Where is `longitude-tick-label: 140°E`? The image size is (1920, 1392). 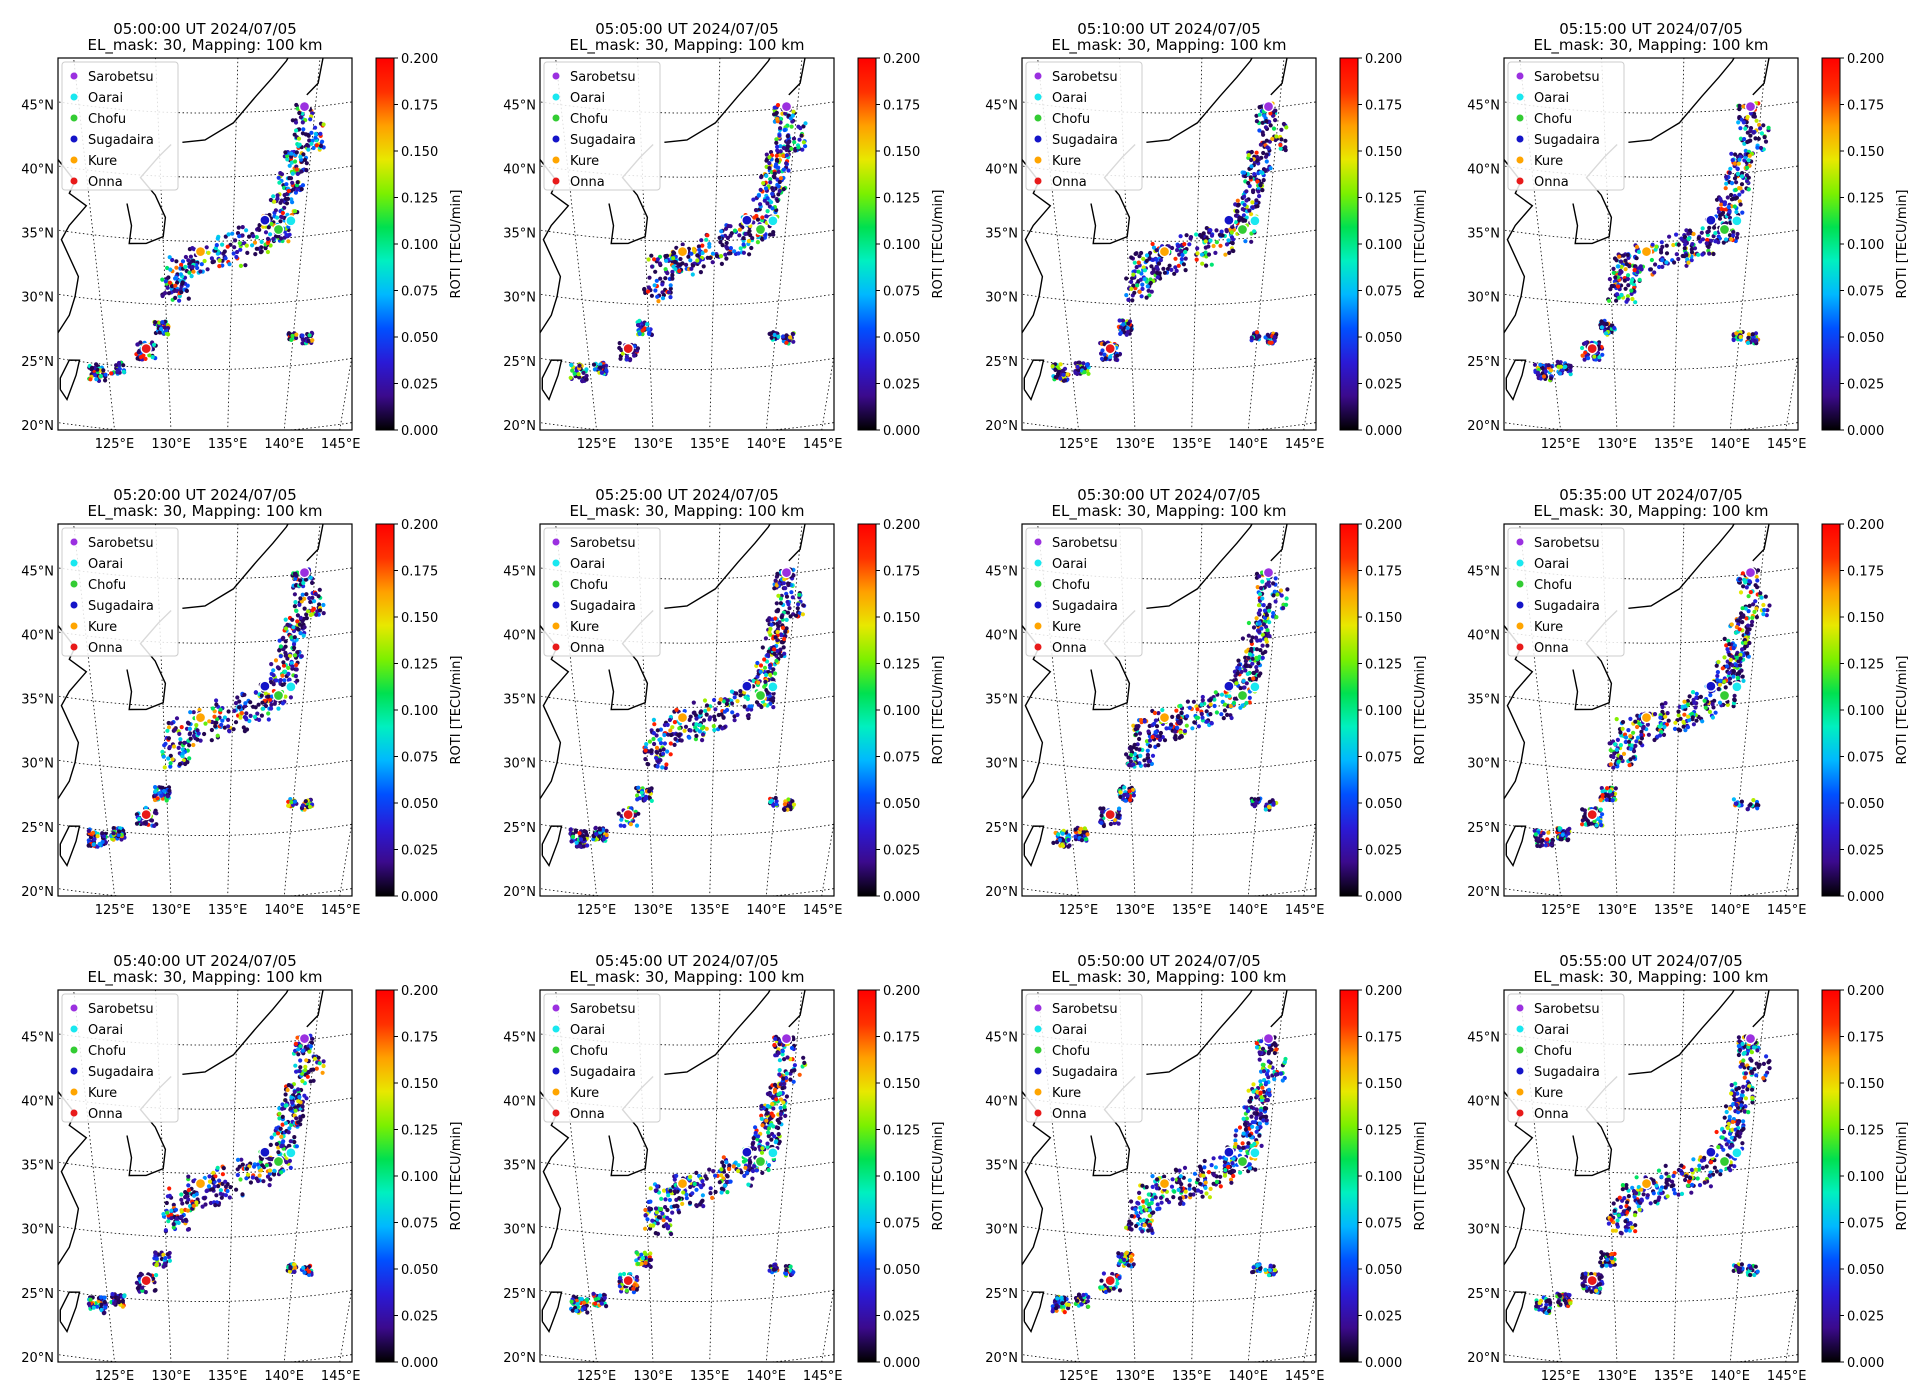
longitude-tick-label: 140°E is located at coordinates (284, 910).